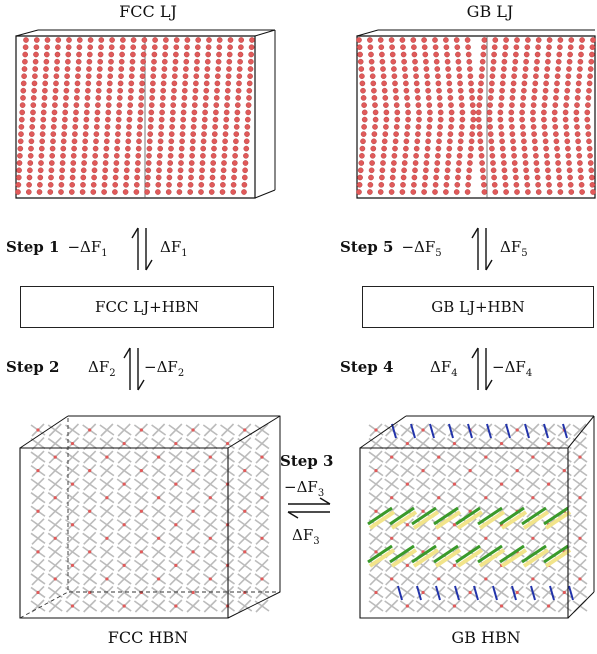 The image size is (597, 654). I want to click on step3-top-group: −ΔF3, so click(304, 488).